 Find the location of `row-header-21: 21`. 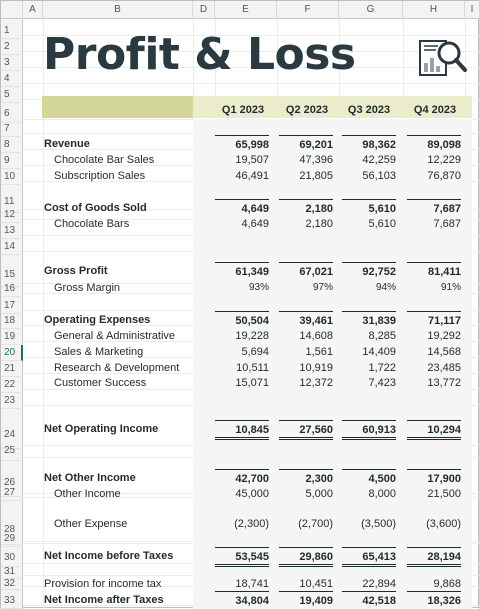

row-header-21: 21 is located at coordinates (12, 369).